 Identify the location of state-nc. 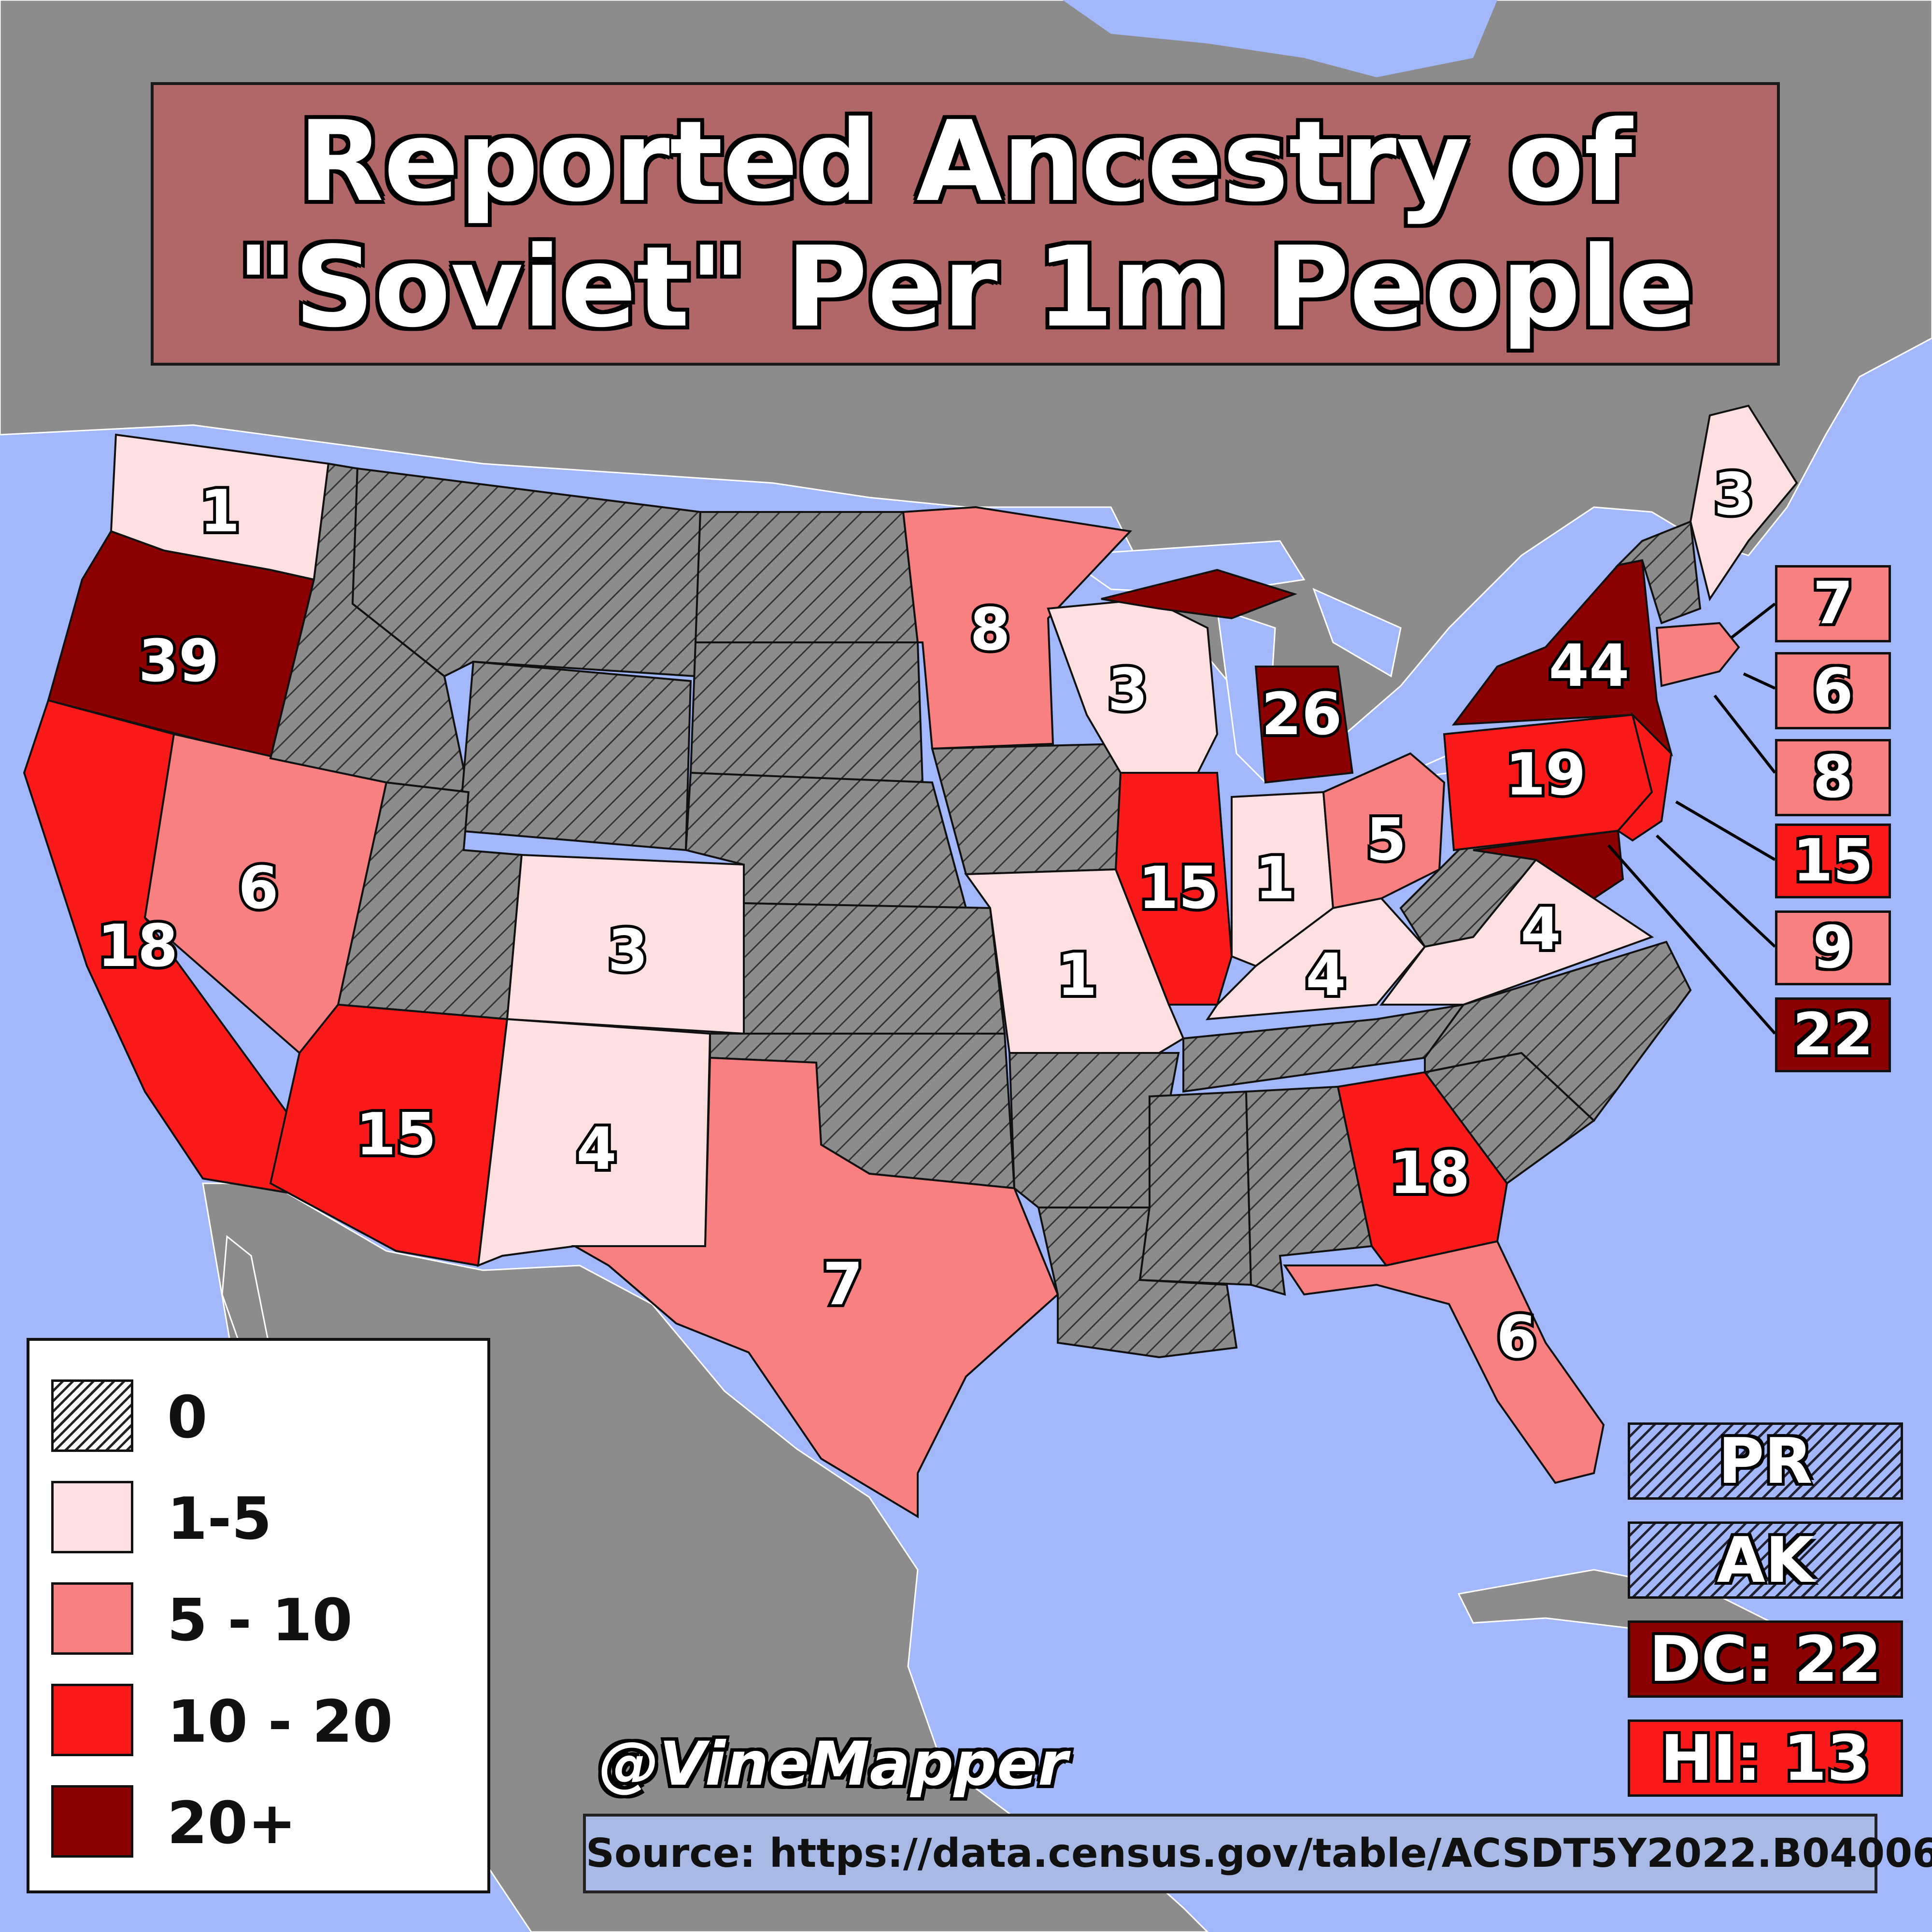
(1558, 1031).